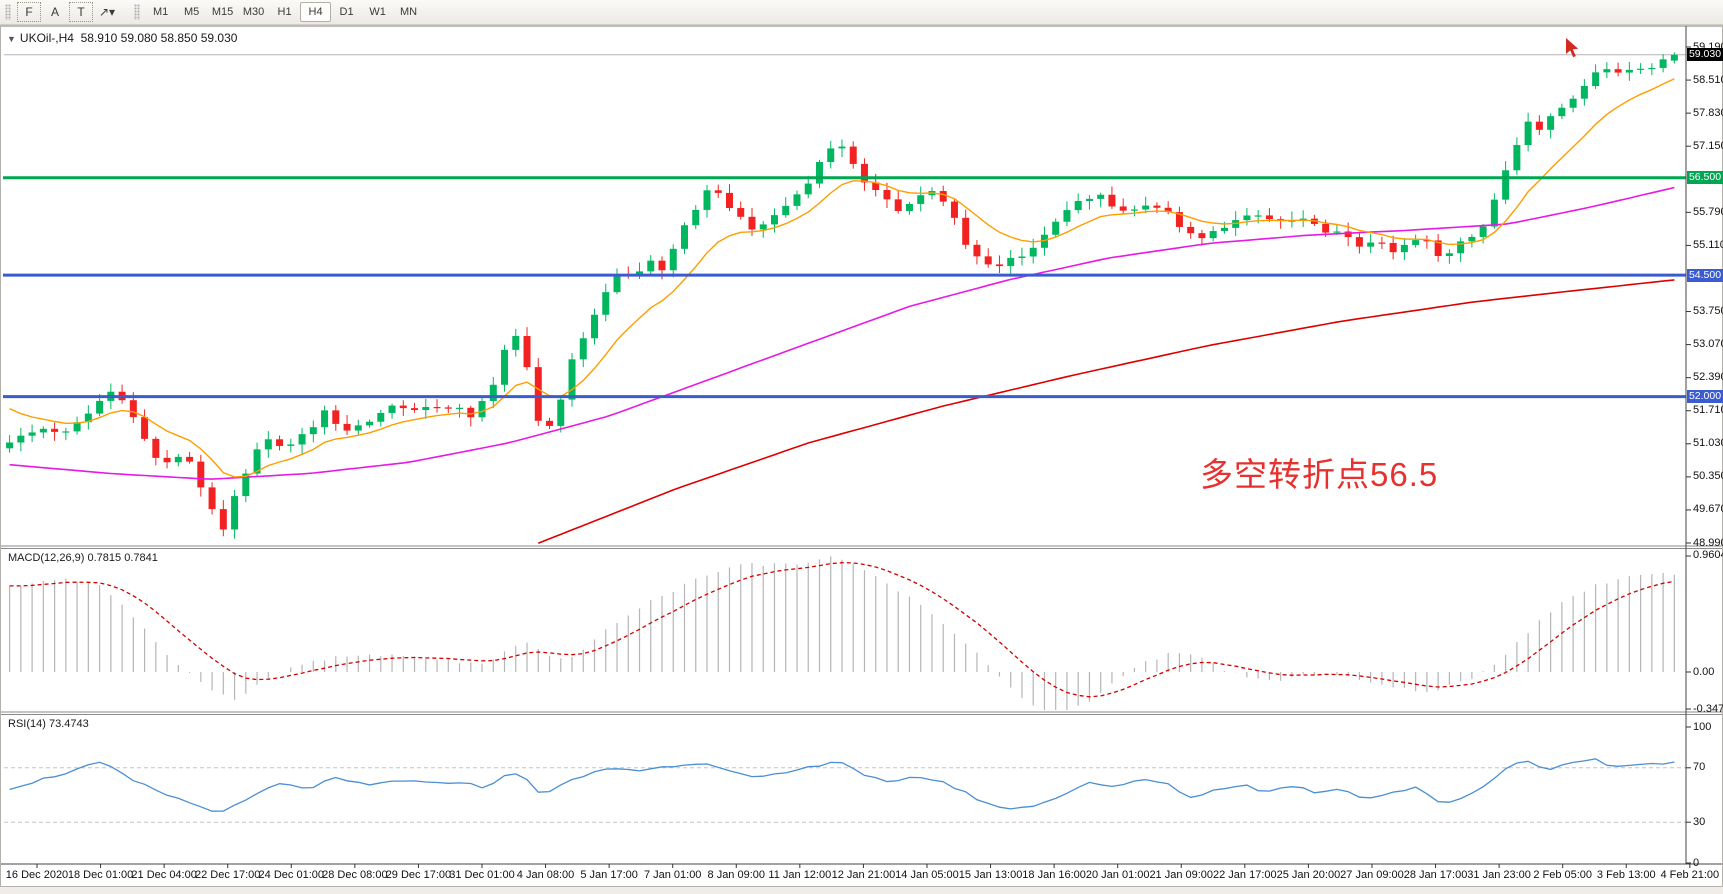 The width and height of the screenshot is (1723, 894). Describe the element at coordinates (482, 875) in the screenshot. I see `time-axis-label: 31 Dec 01:00` at that location.